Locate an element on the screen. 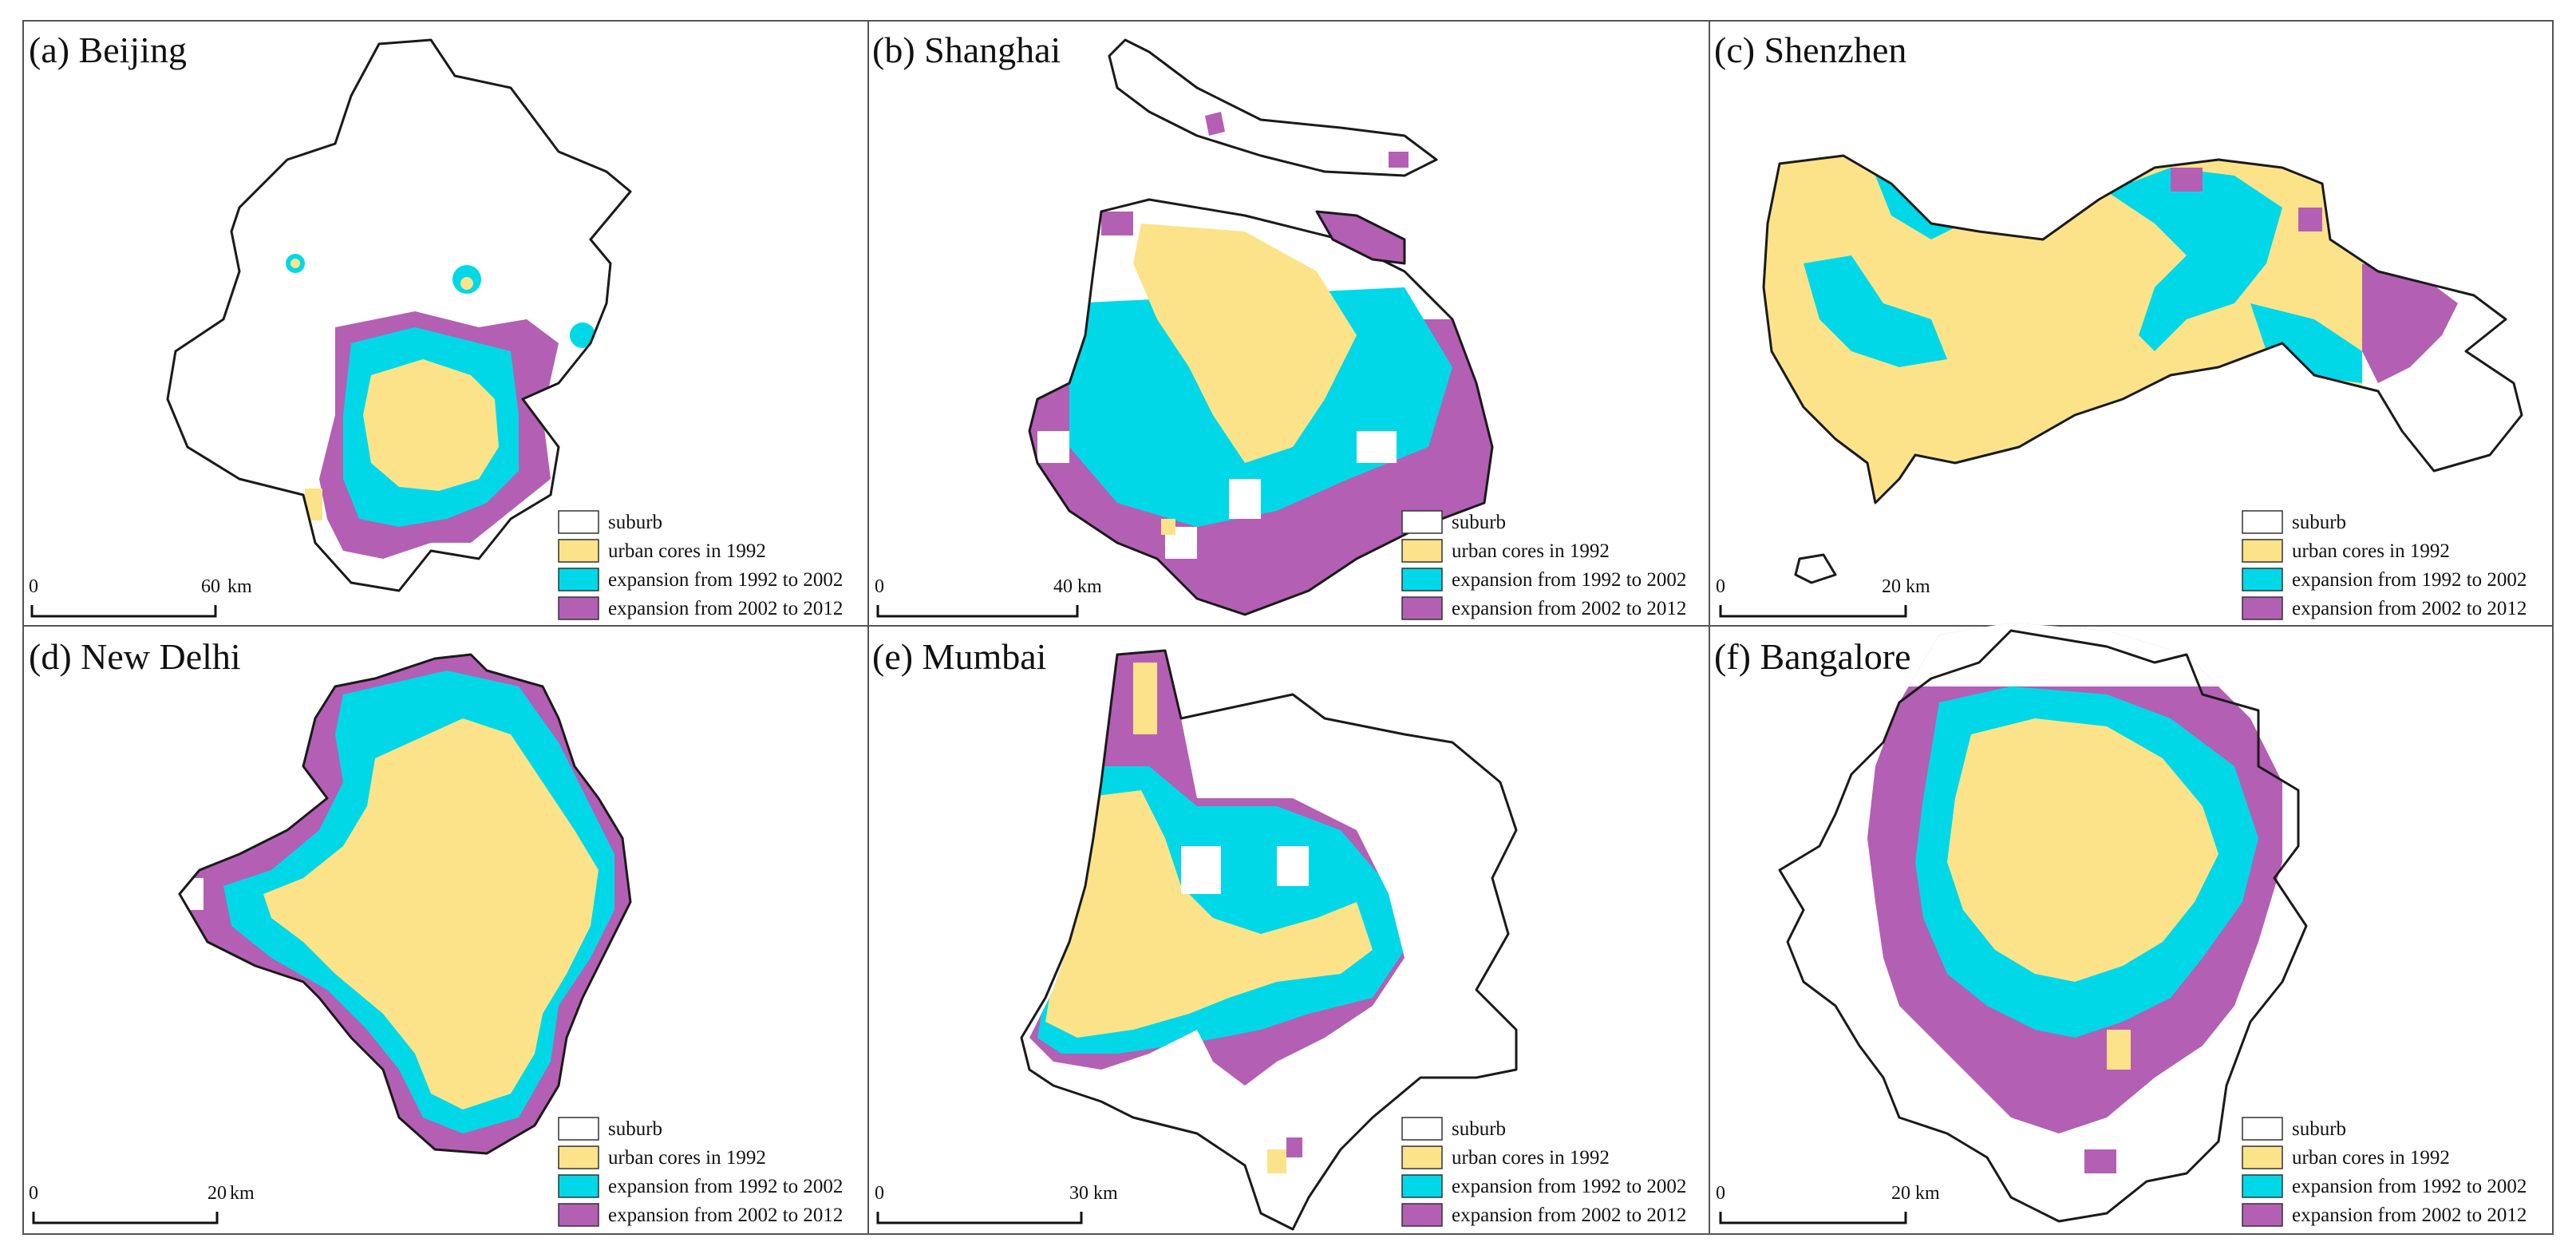 Image resolution: width=2576 pixels, height=1258 pixels. panel-shanghai: (b) Shanghai 0 is located at coordinates (1279, 325).